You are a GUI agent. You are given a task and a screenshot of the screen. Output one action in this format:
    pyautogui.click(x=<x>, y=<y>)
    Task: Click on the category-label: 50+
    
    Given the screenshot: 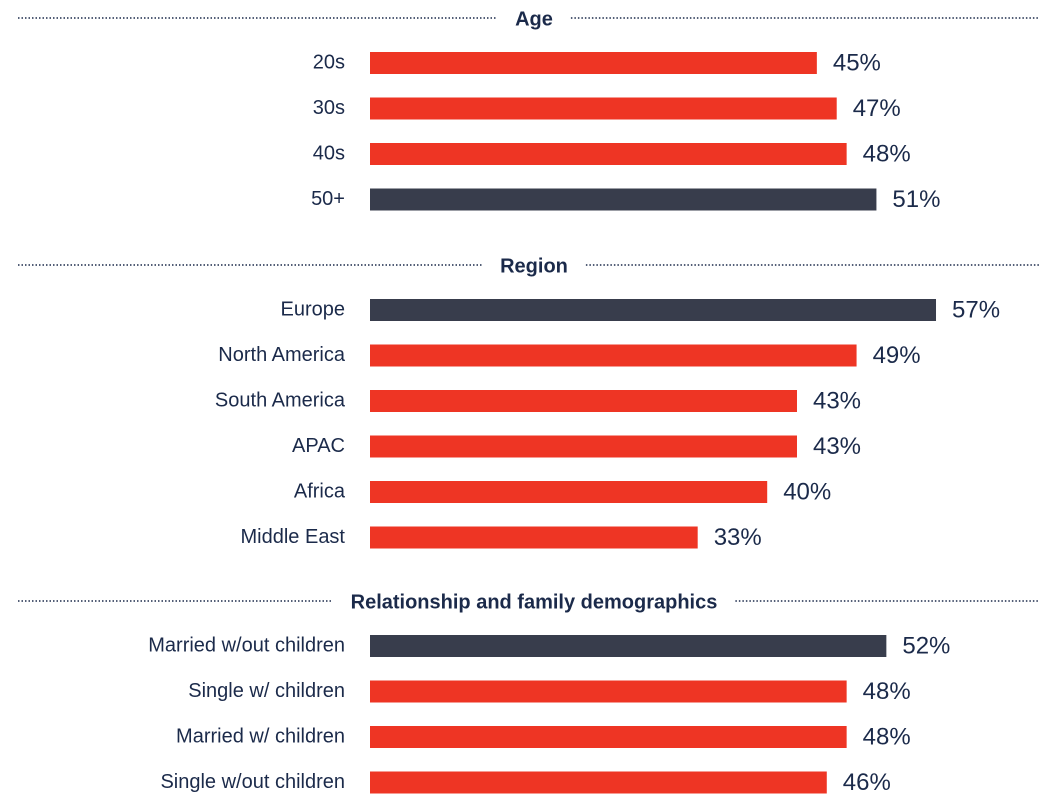 What is the action you would take?
    pyautogui.click(x=328, y=199)
    